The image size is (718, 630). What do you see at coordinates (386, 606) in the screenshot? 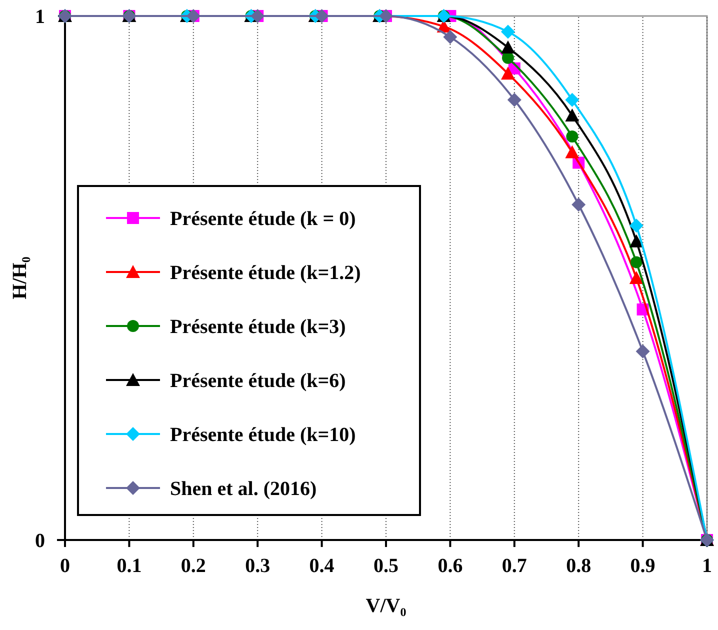
I see `x-axis-title: V/V₀` at bounding box center [386, 606].